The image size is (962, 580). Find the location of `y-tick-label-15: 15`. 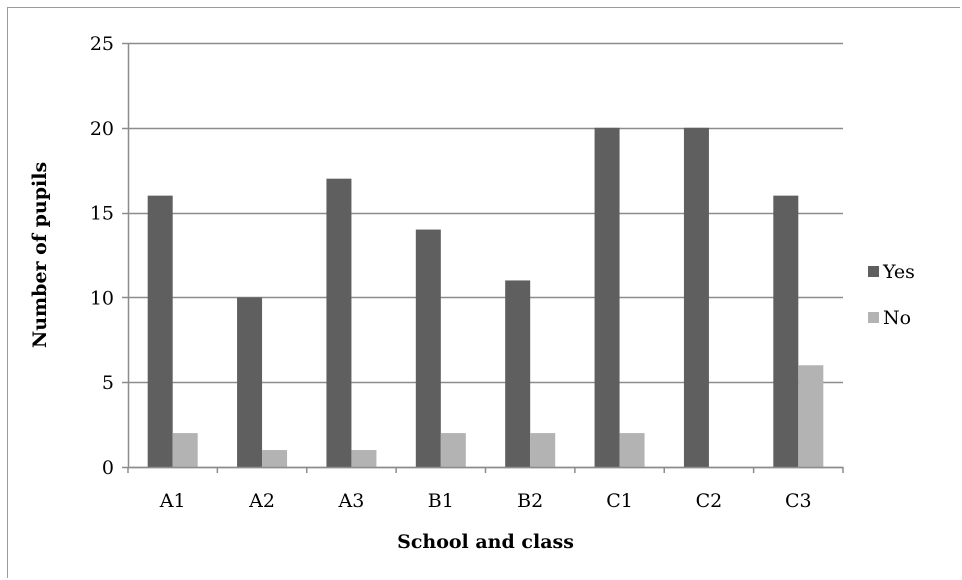

y-tick-label-15: 15 is located at coordinates (102, 214).